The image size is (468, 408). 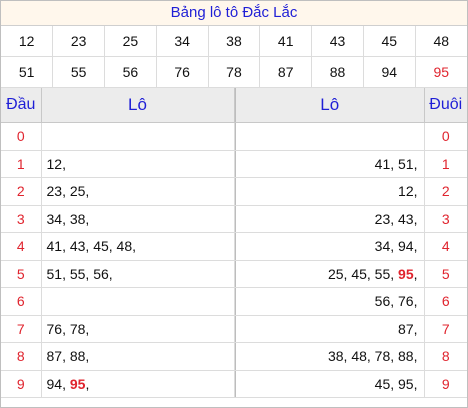 I want to click on number-cell: 25, so click(x=130, y=41).